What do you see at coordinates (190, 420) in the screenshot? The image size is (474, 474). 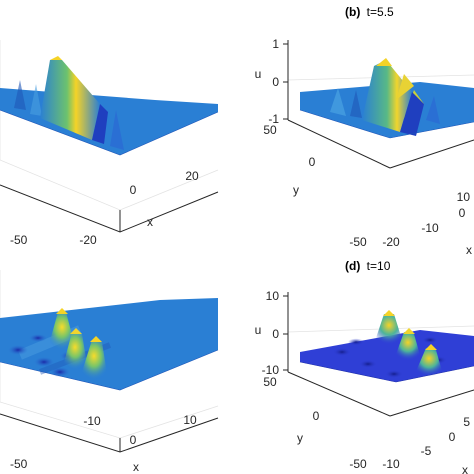 I see `panel-c-xtick: 10` at bounding box center [190, 420].